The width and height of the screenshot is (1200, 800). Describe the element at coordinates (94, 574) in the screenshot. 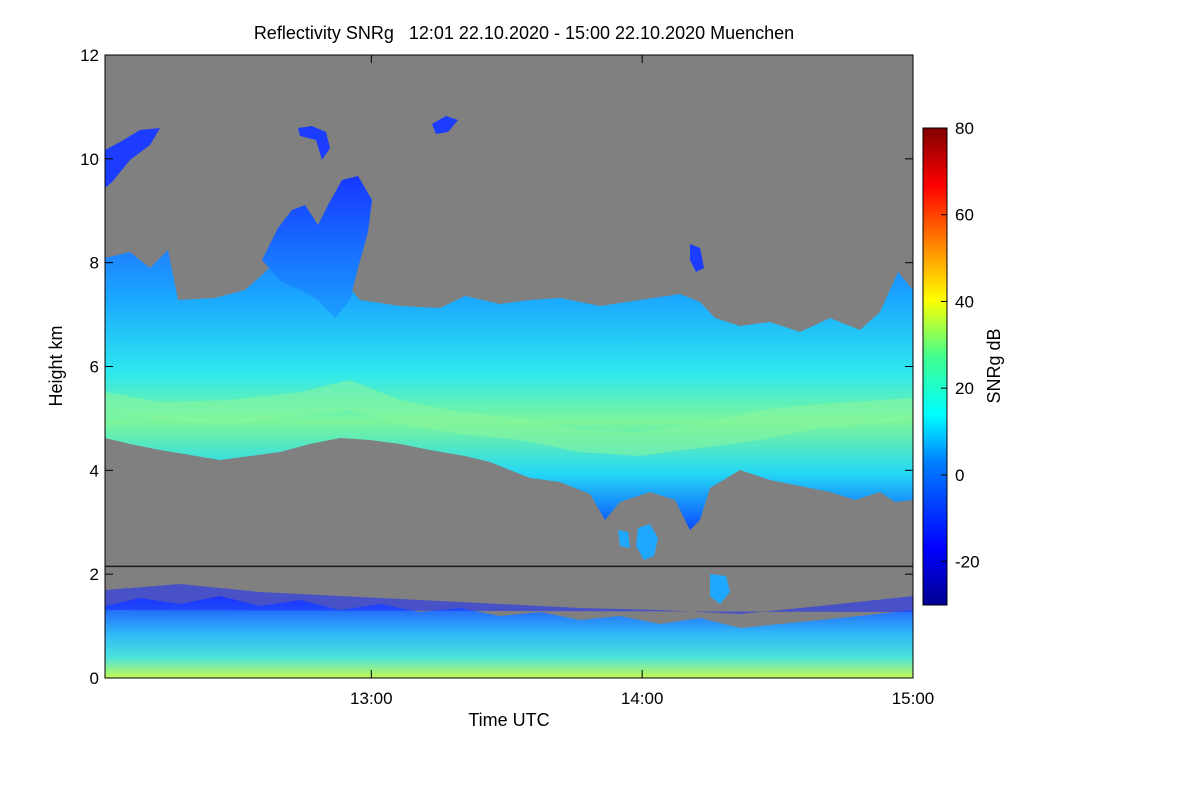

I see `y-tick-label: 2` at that location.